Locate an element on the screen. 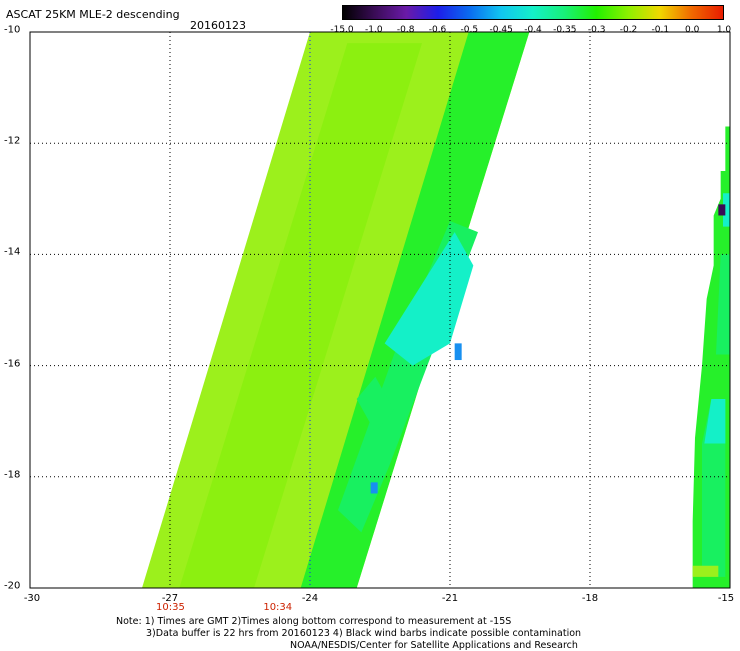 The height and width of the screenshot is (651, 740). lon-tick-label: -24 is located at coordinates (310, 598).